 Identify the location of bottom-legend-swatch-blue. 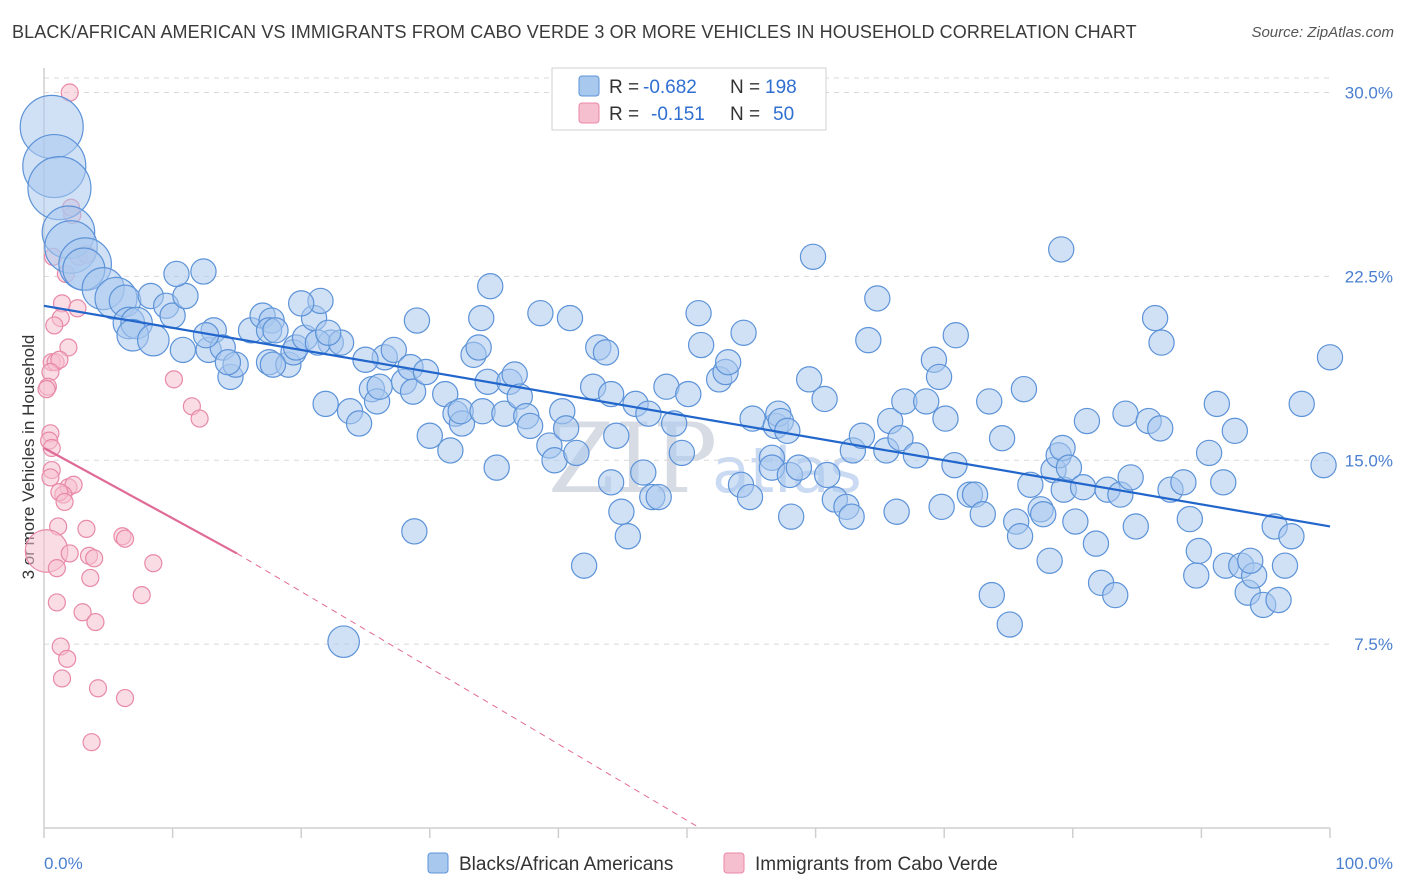
(438, 863).